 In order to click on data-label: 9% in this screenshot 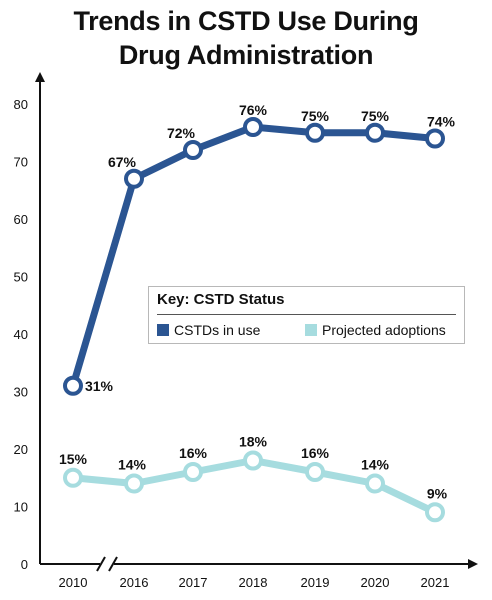, I will do `click(437, 493)`.